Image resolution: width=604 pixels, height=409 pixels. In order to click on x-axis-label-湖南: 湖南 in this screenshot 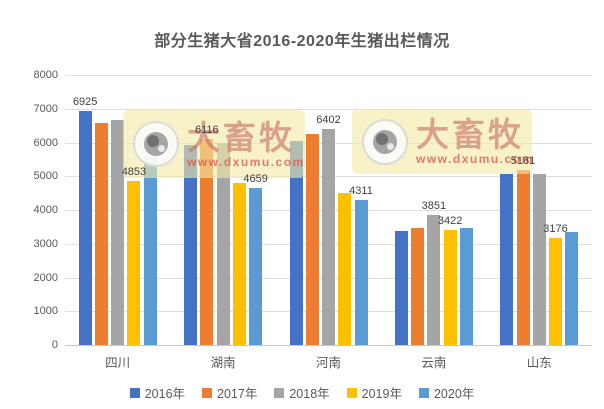, I will do `click(223, 363)`.